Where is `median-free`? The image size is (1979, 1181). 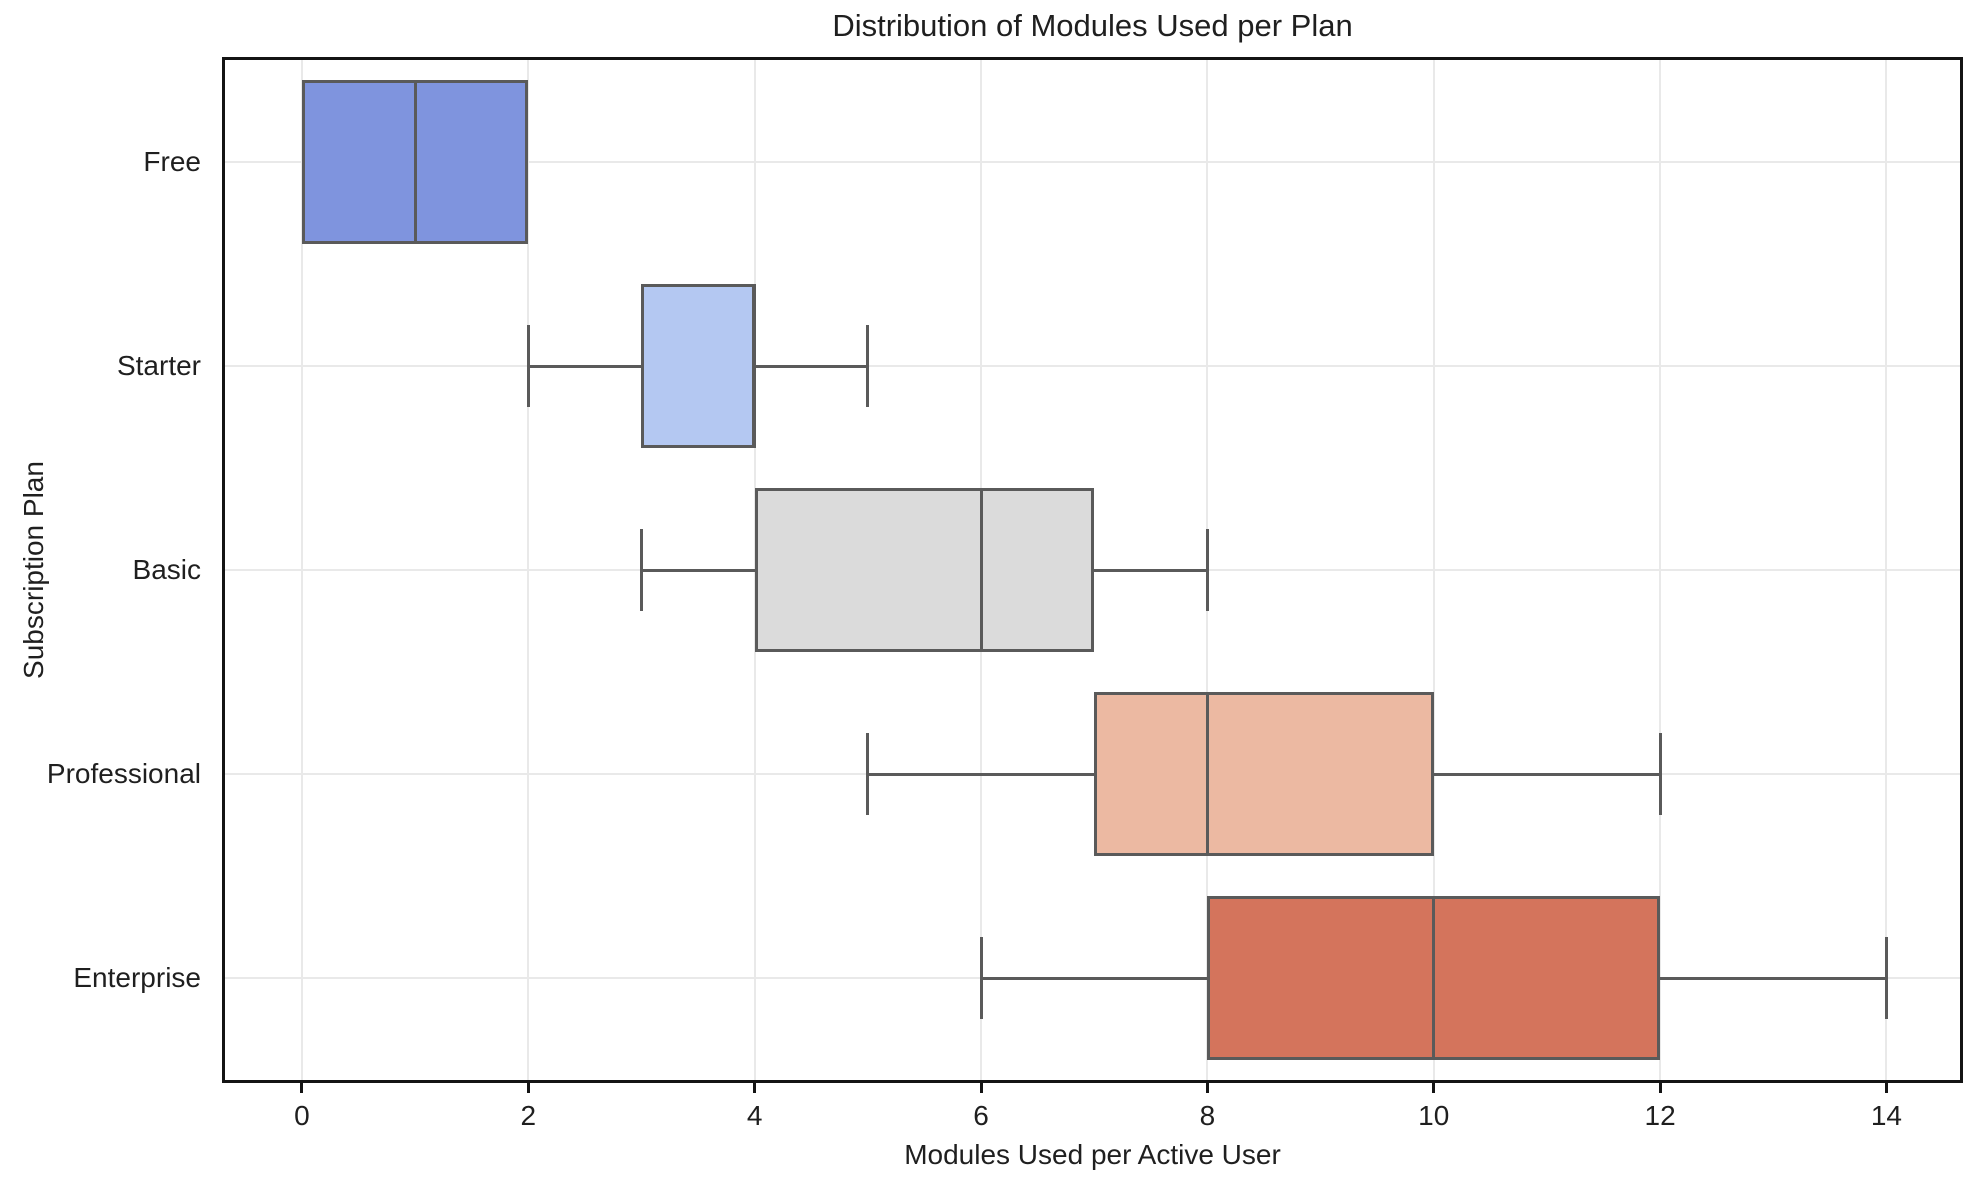
median-free is located at coordinates (415, 162).